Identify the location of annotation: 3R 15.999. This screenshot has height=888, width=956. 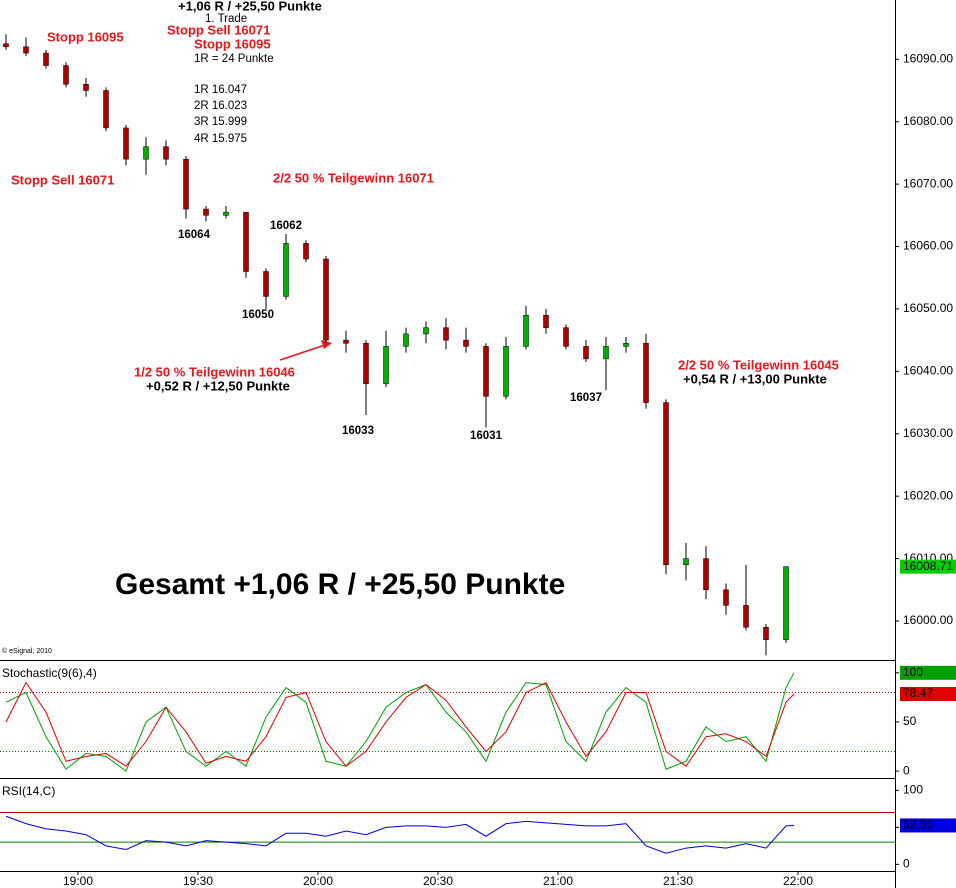
(220, 122).